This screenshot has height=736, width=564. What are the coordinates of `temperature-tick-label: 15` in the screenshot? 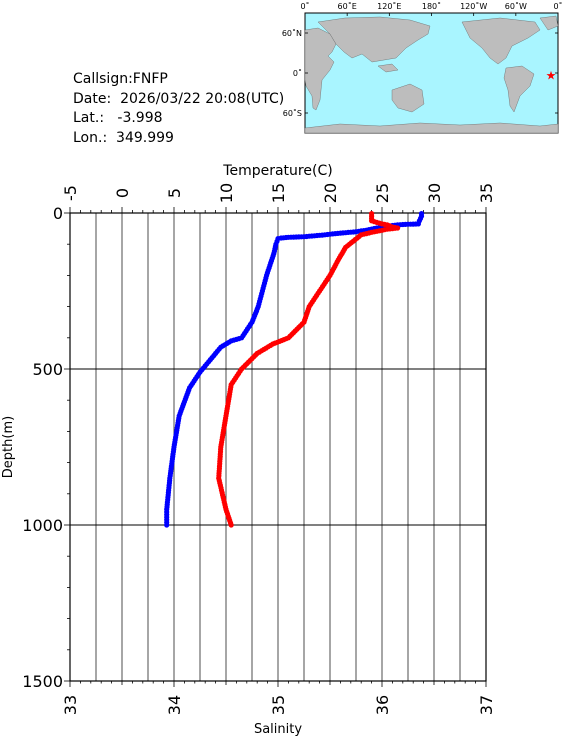 It's located at (278, 193).